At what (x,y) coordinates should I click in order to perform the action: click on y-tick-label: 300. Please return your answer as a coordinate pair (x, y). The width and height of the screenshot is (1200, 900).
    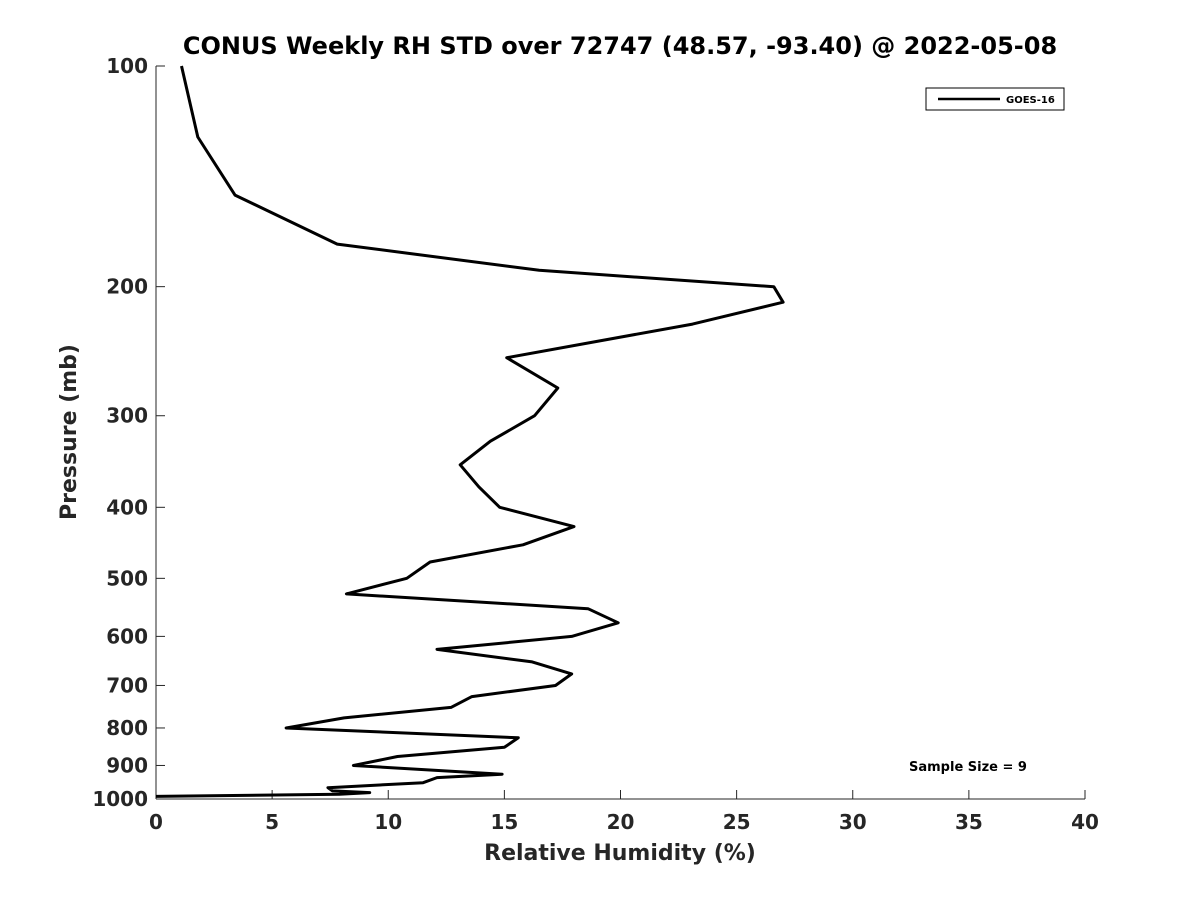
    Looking at the image, I should click on (127, 416).